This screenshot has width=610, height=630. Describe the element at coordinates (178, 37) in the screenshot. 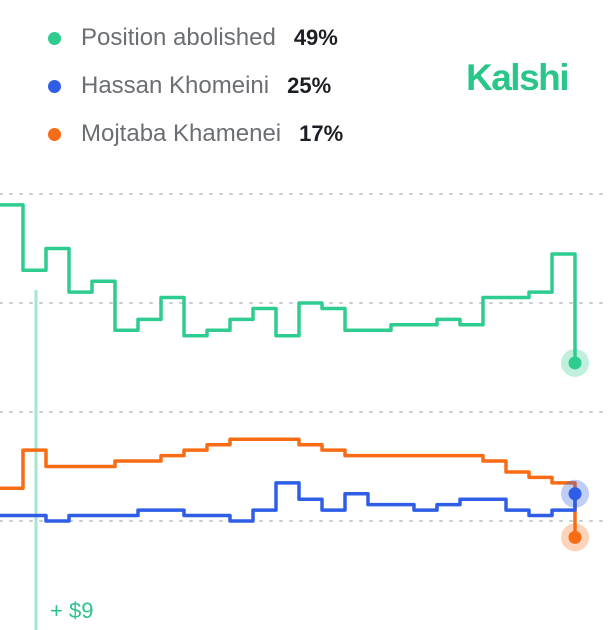

I see `legend-label: Position abolished` at that location.